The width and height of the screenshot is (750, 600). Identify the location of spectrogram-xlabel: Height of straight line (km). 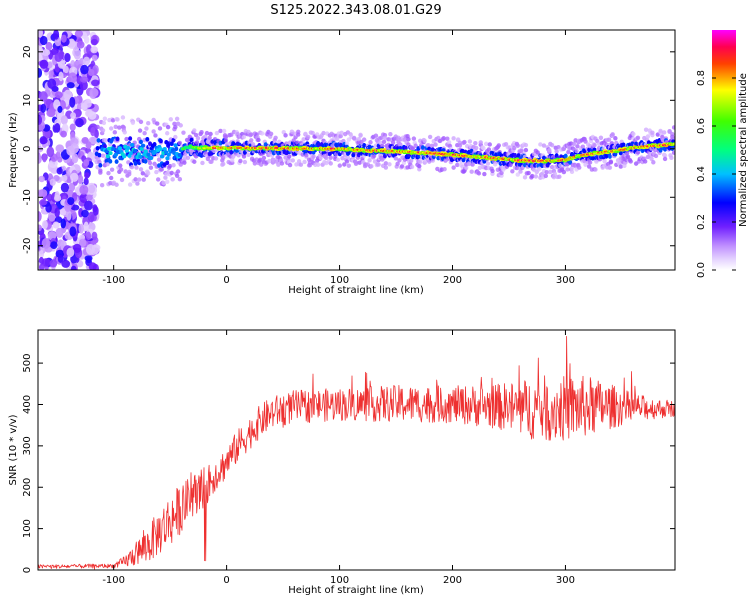
(356, 290).